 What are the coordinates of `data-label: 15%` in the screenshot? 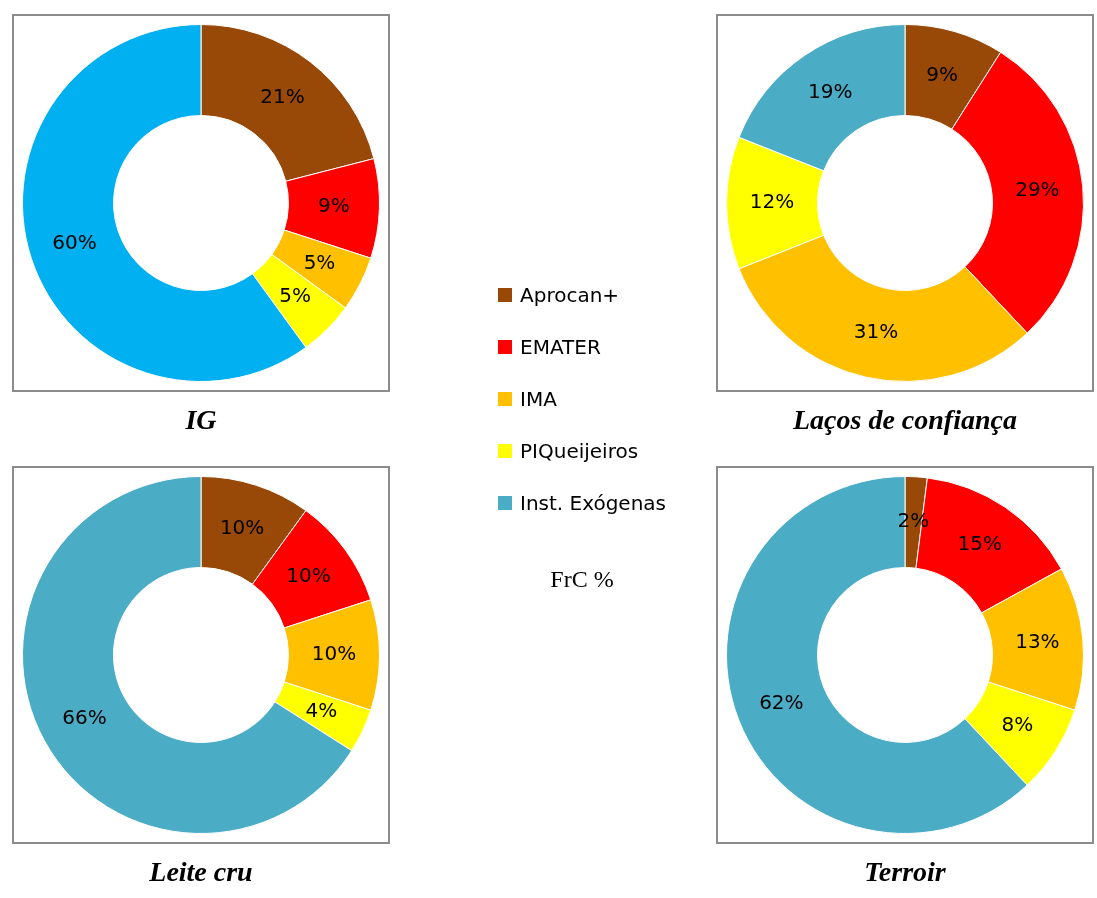 It's located at (979, 543).